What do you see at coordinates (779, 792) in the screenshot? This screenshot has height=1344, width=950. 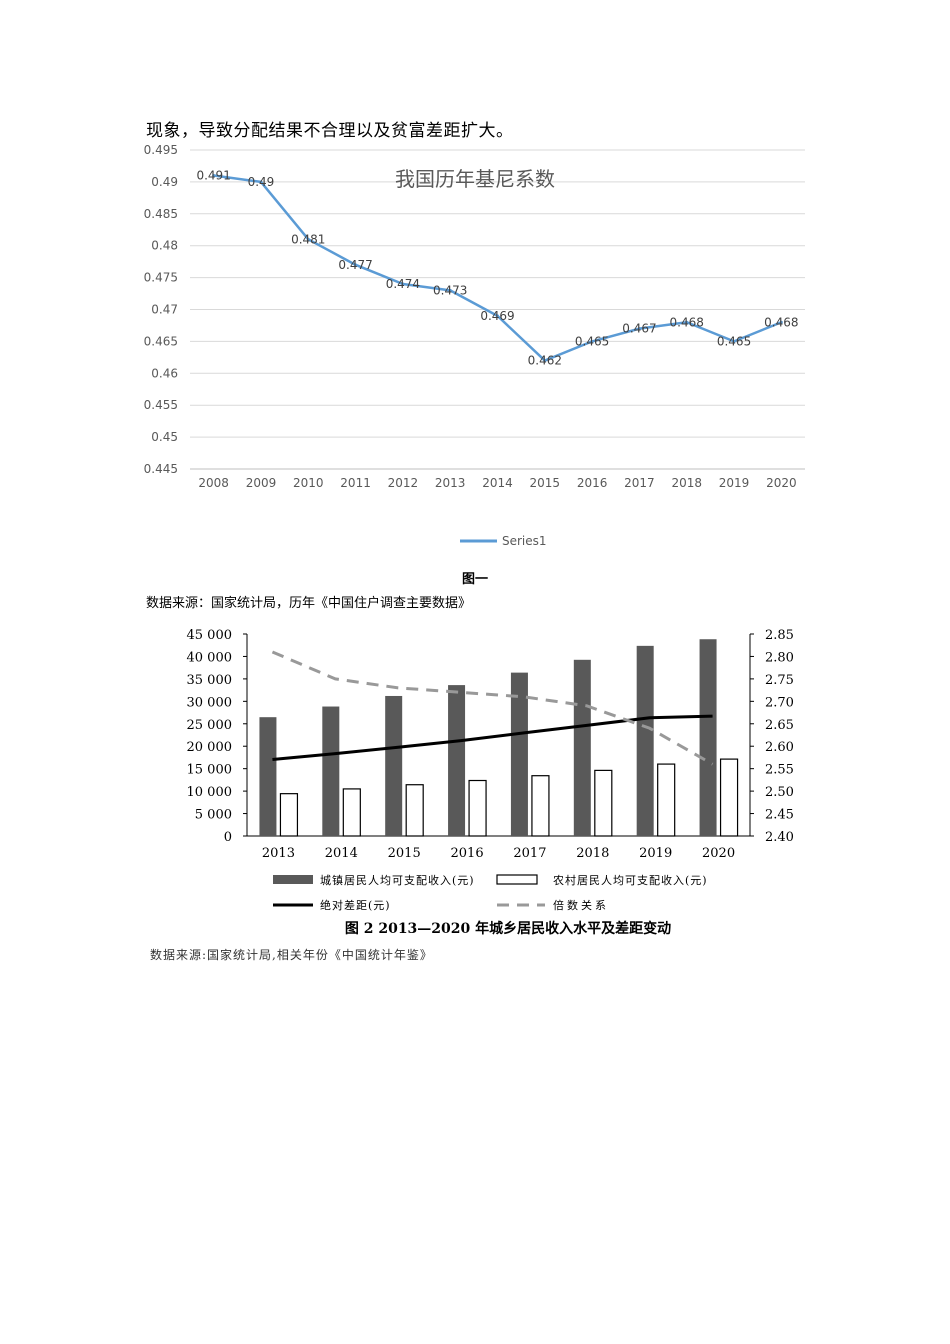 I see `right-tick-label: 2.50` at bounding box center [779, 792].